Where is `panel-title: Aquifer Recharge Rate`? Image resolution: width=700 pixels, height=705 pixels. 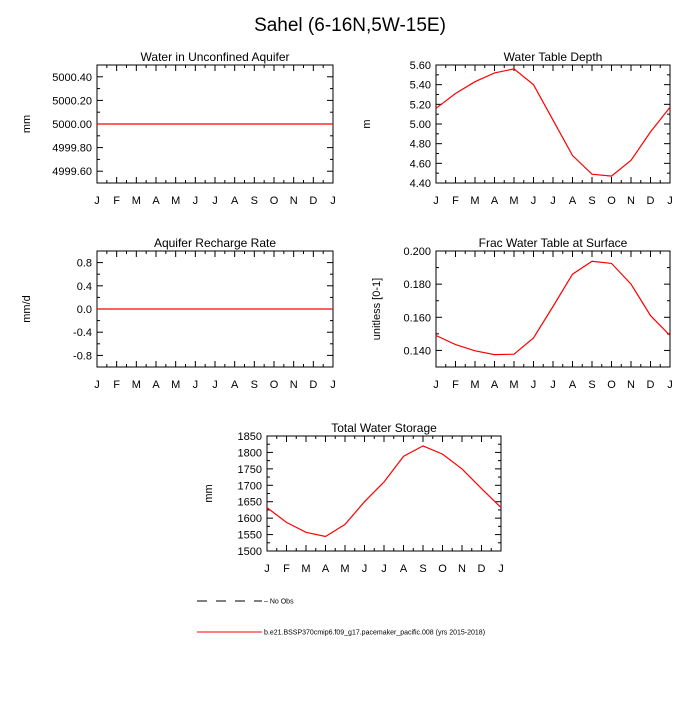 panel-title: Aquifer Recharge Rate is located at coordinates (215, 243).